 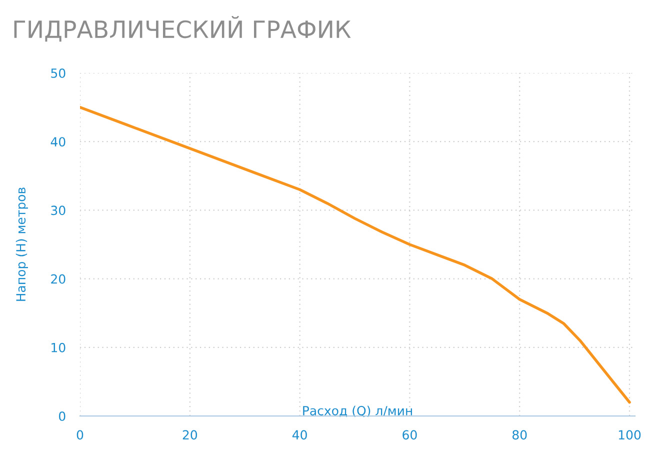 What do you see at coordinates (519, 435) in the screenshot?
I see `x-tick-label: 80` at bounding box center [519, 435].